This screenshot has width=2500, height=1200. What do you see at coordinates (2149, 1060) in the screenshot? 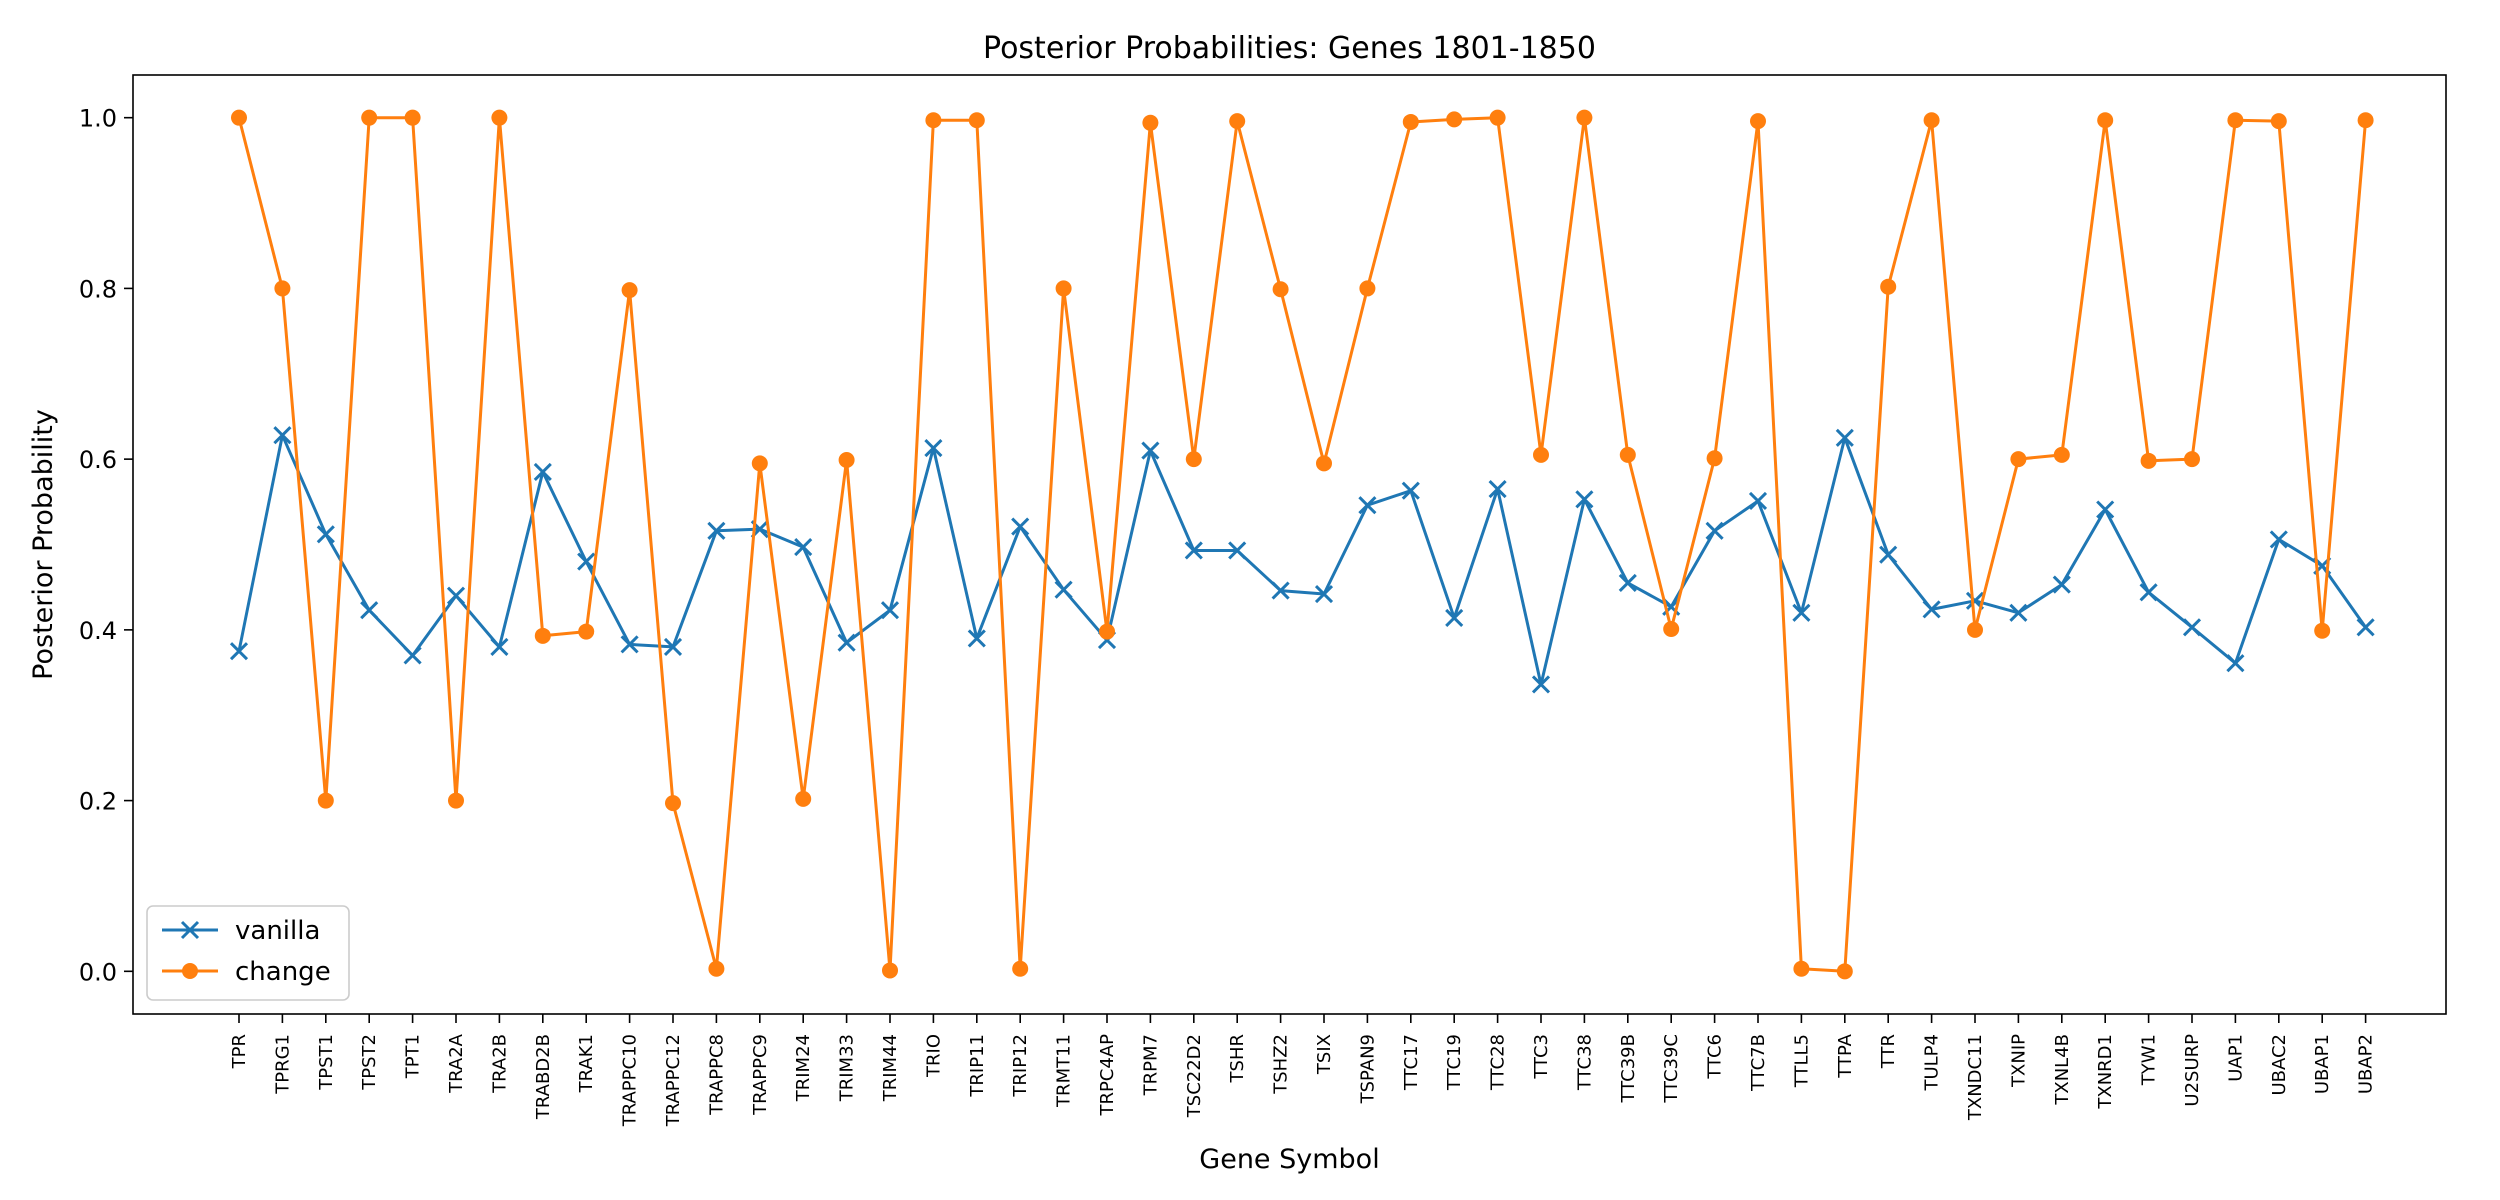
I see `x-tick-label: TYW1` at bounding box center [2149, 1060].